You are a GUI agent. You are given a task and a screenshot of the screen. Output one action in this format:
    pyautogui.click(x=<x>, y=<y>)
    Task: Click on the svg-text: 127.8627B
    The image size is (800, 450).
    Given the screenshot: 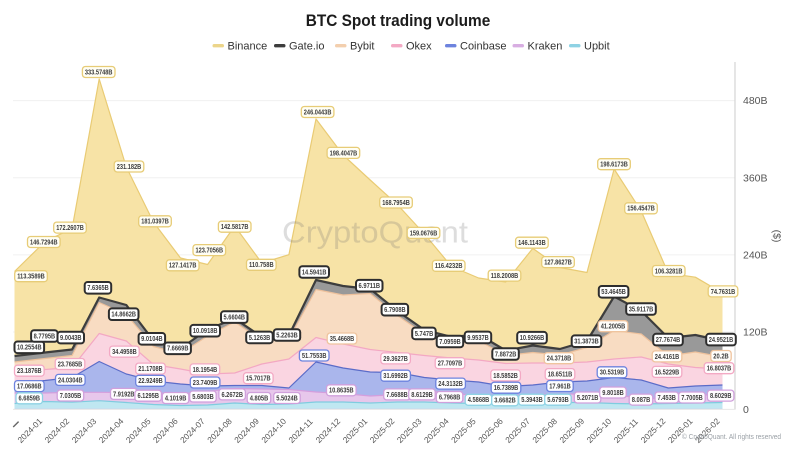 What is the action you would take?
    pyautogui.click(x=558, y=262)
    